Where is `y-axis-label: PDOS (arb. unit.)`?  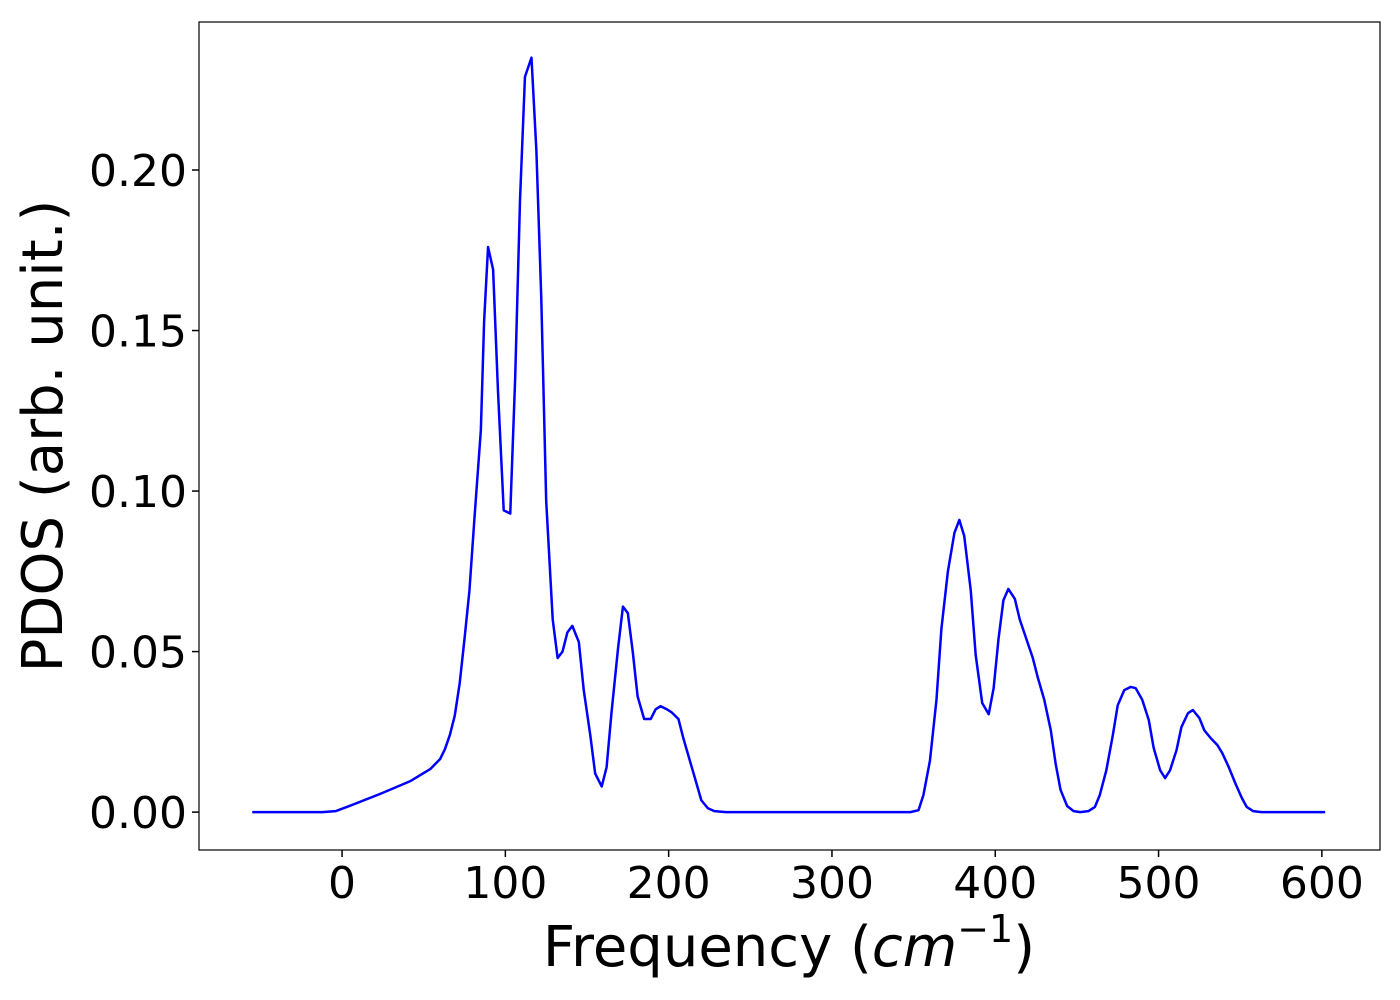 y-axis-label: PDOS (arb. unit.) is located at coordinates (43, 436).